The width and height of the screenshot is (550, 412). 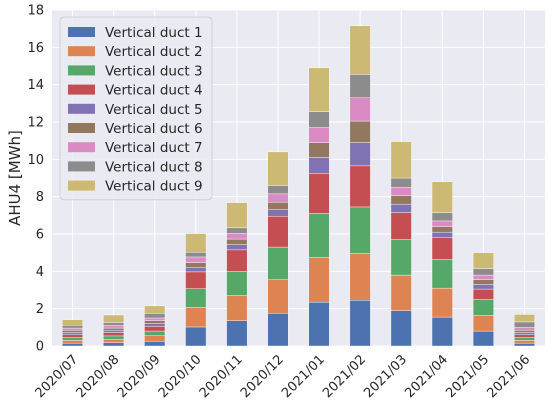 What do you see at coordinates (154, 110) in the screenshot?
I see `legend-label: Vertical duct 5` at bounding box center [154, 110].